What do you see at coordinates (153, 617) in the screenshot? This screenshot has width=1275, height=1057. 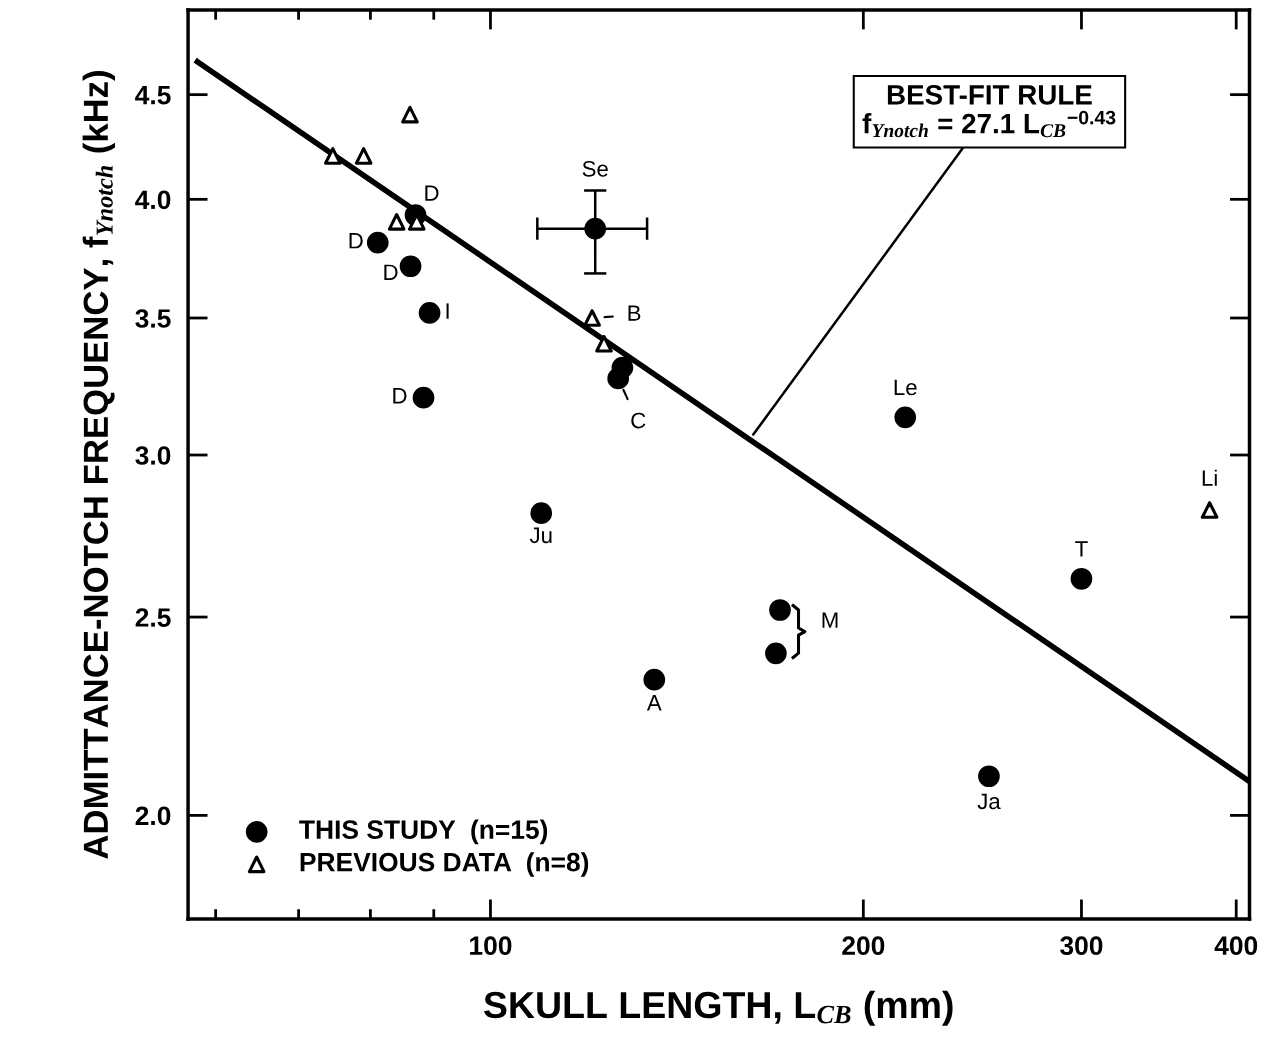 I see `y-tick-label: 2.5` at bounding box center [153, 617].